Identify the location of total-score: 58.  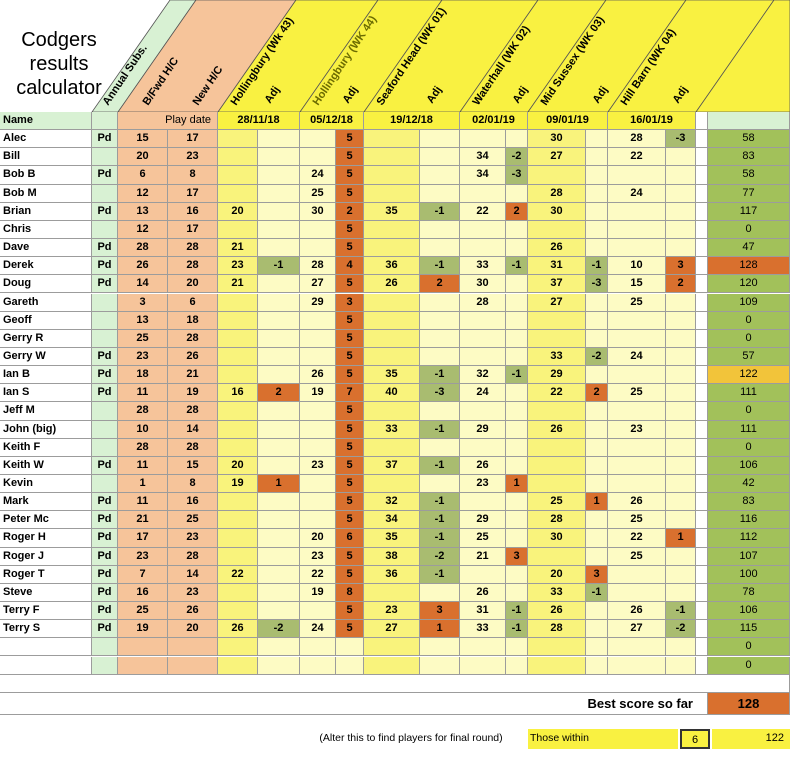
(749, 175).